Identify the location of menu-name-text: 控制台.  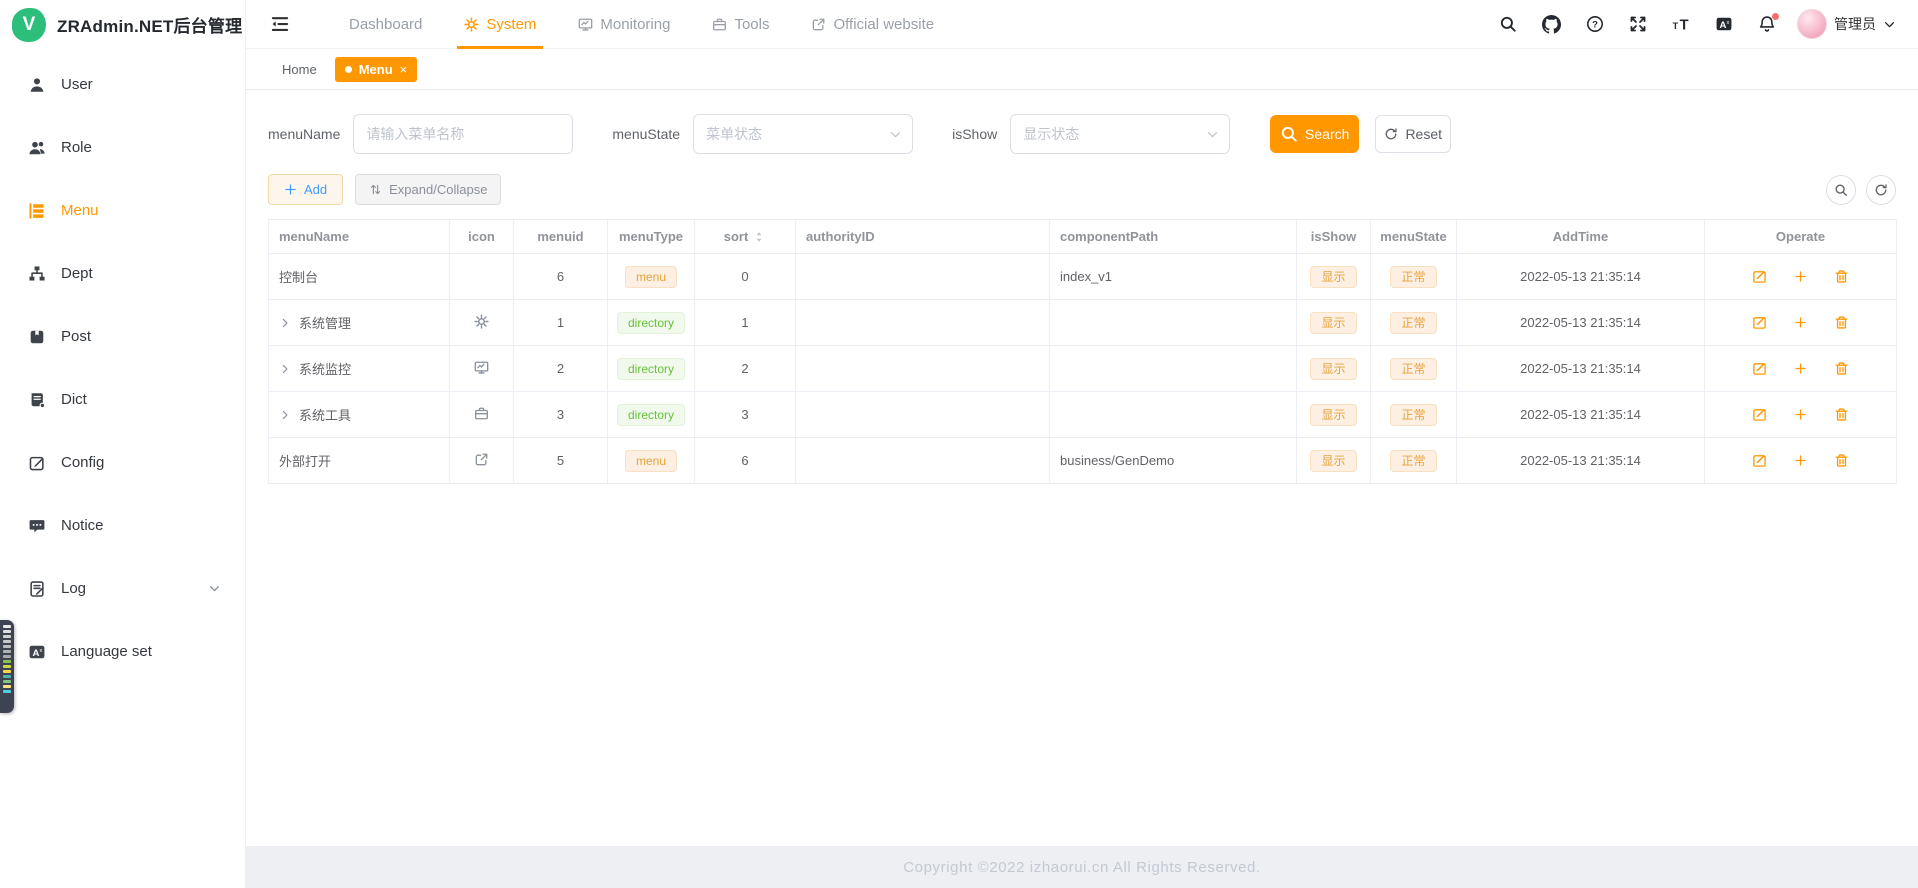
(299, 277).